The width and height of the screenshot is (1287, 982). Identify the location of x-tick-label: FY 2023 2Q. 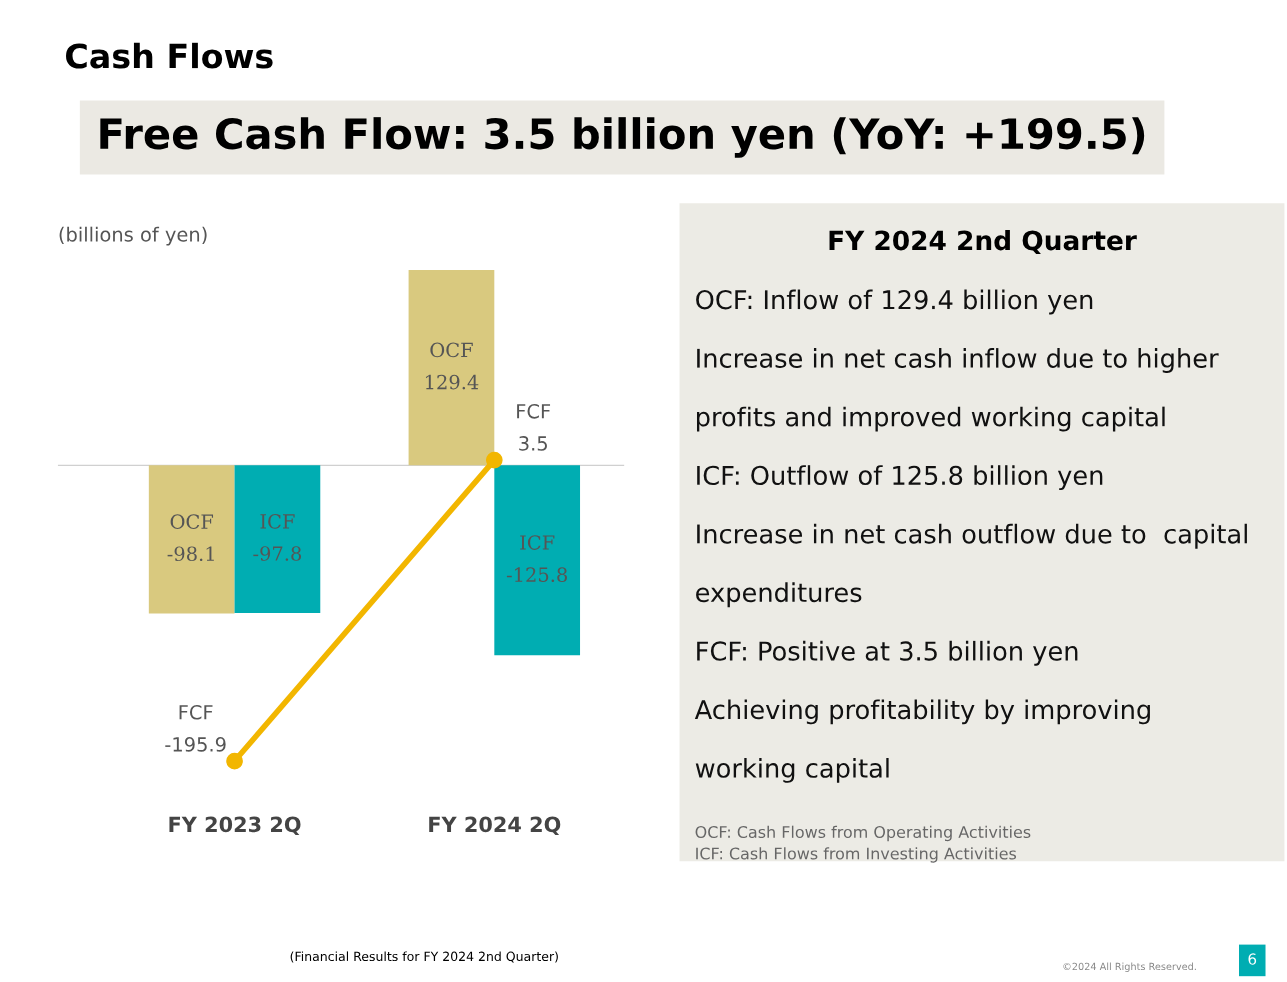
(235, 826).